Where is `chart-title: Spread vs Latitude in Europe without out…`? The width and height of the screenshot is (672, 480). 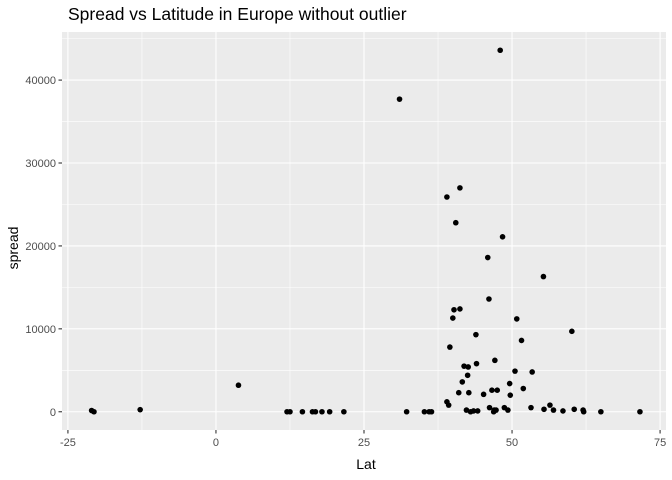
chart-title: Spread vs Latitude in Europe without out… is located at coordinates (237, 14).